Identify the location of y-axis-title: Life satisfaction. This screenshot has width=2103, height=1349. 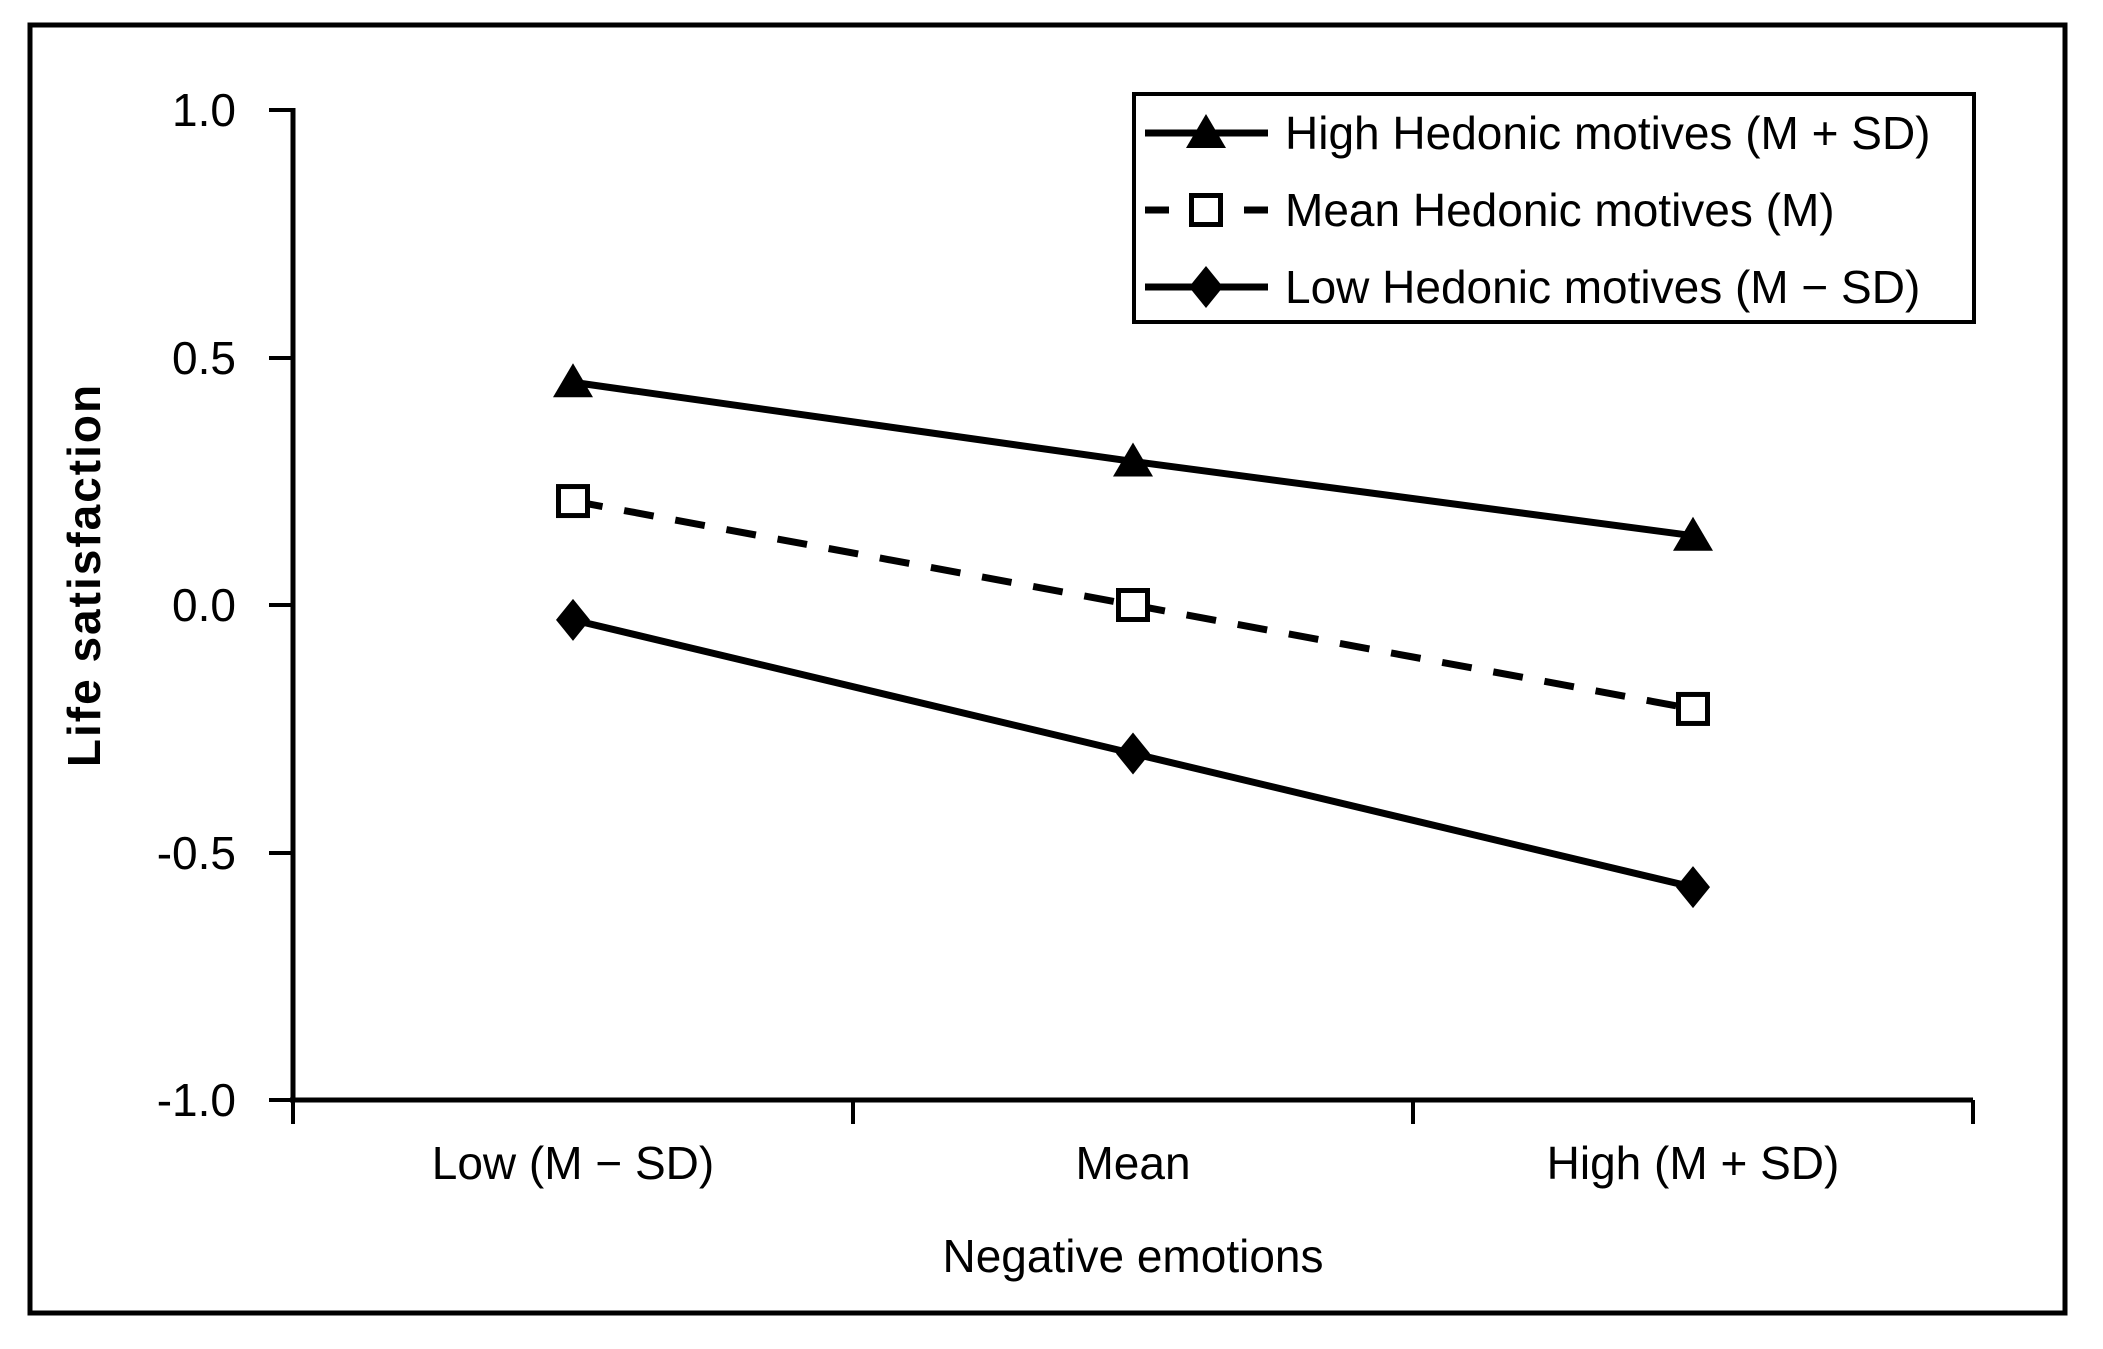
(84, 575).